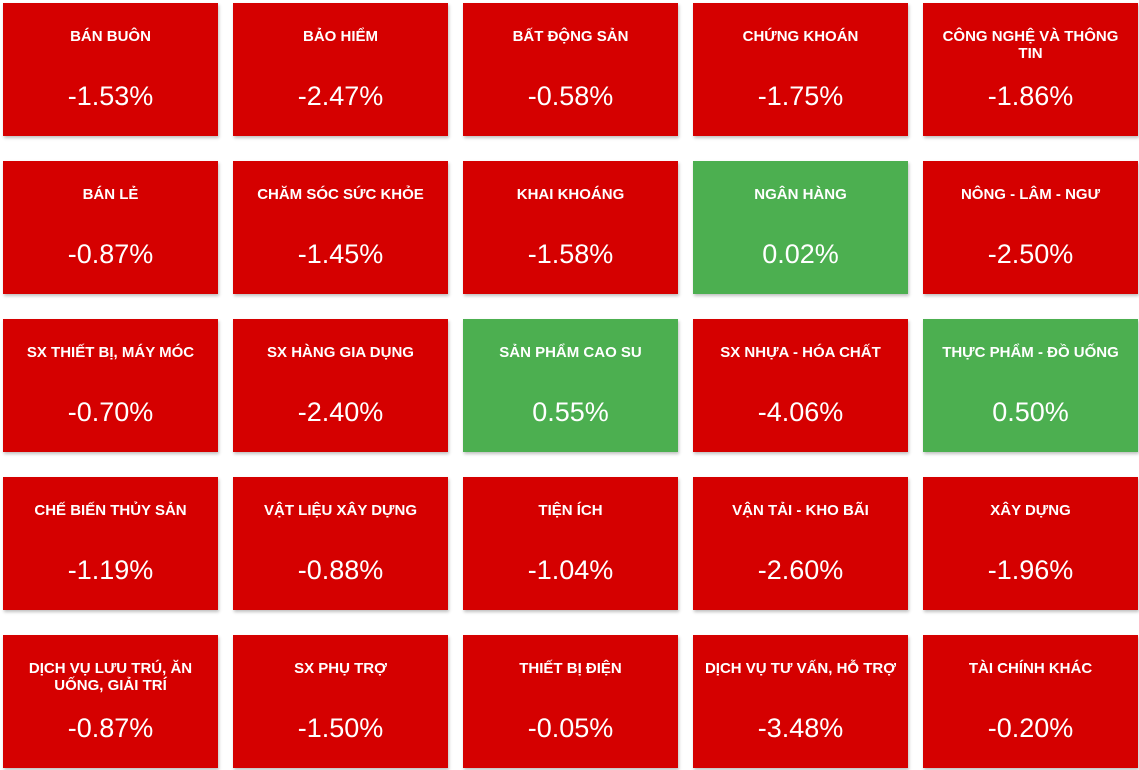 The height and width of the screenshot is (770, 1139). I want to click on sector-tile: CHẾ BIẾN THỦY SẢN -1.19%, so click(110, 543).